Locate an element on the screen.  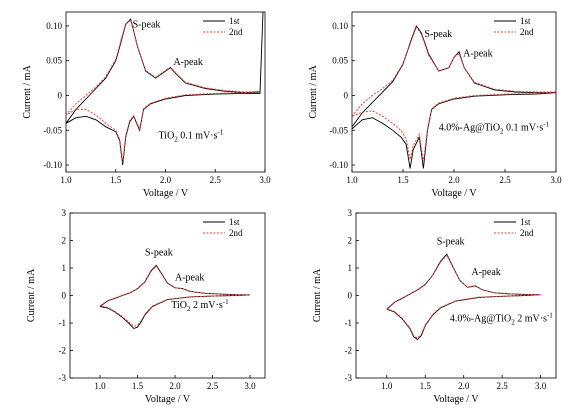
annotation: 4.0%-Ag@TiO2 0.1 mV·s-1 is located at coordinates (494, 127).